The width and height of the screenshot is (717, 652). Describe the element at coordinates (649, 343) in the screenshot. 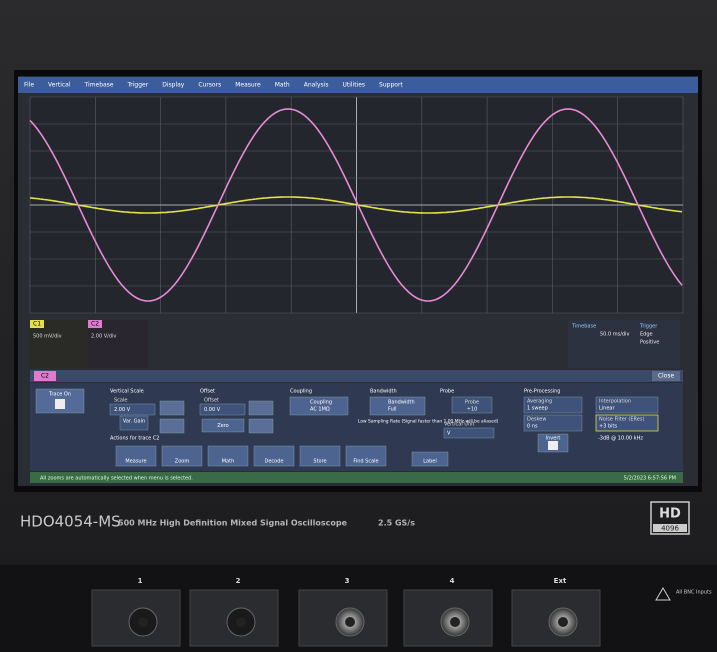

I see `trigger-slope: Positive` at that location.